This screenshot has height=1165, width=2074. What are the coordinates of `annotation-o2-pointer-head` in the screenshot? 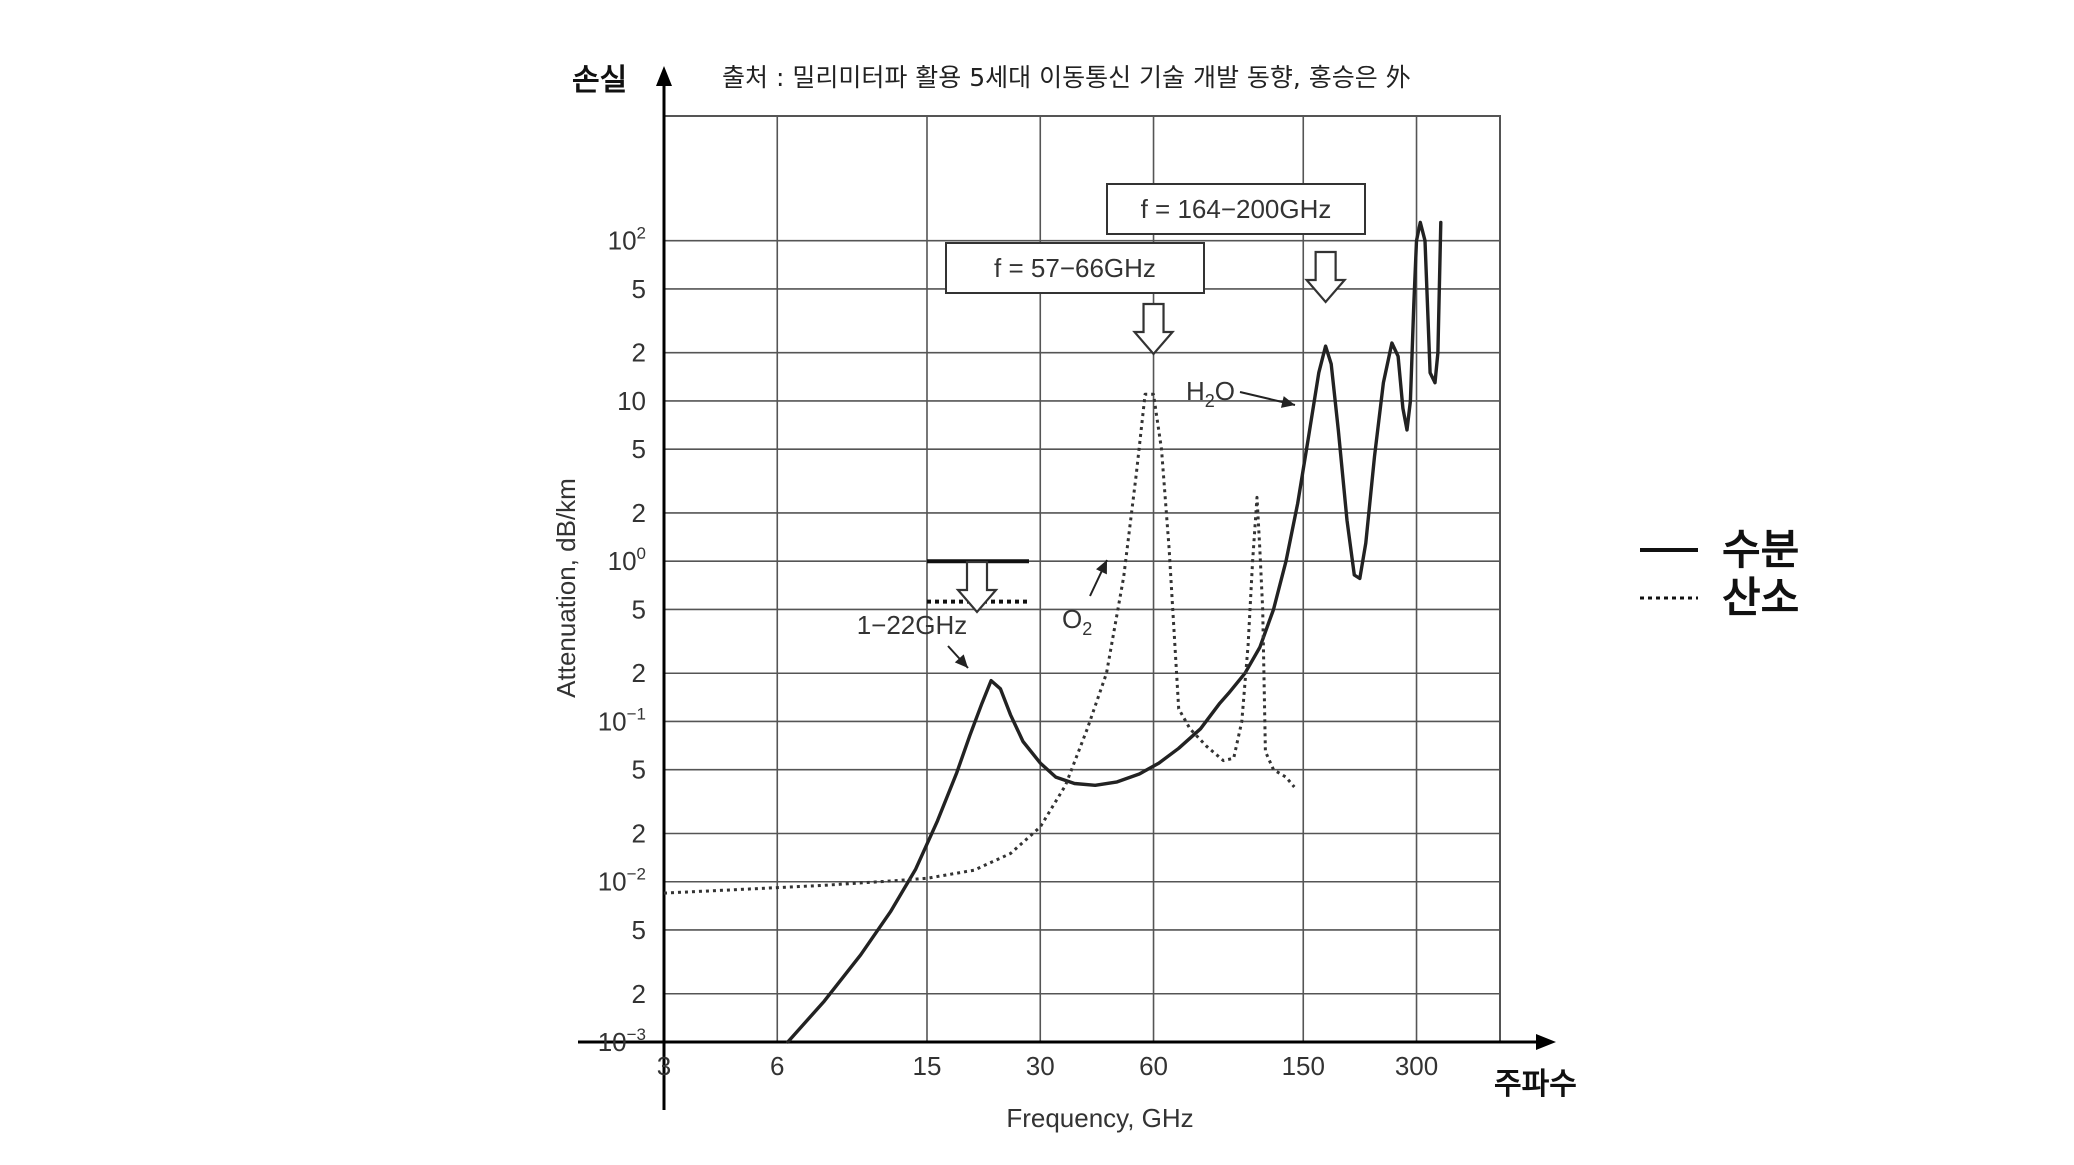 It's located at (1101, 567).